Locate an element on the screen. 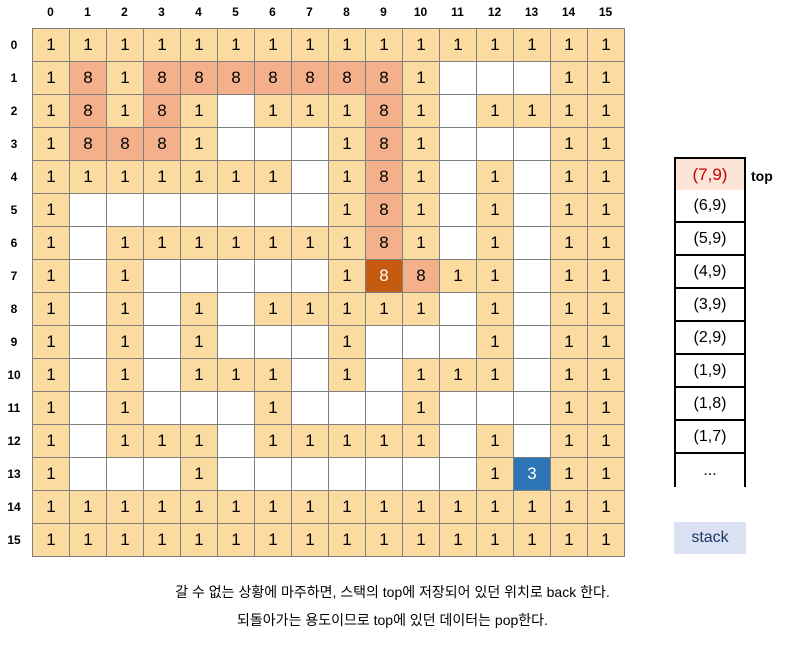  column-label: 14 is located at coordinates (568, 12).